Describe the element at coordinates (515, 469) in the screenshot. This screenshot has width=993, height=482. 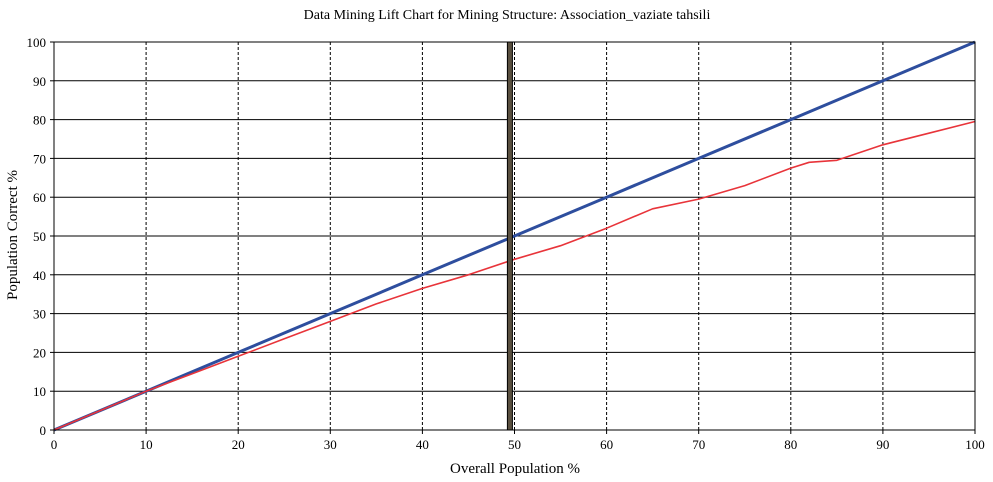
I see `x-axis-label: Overall Population %` at that location.